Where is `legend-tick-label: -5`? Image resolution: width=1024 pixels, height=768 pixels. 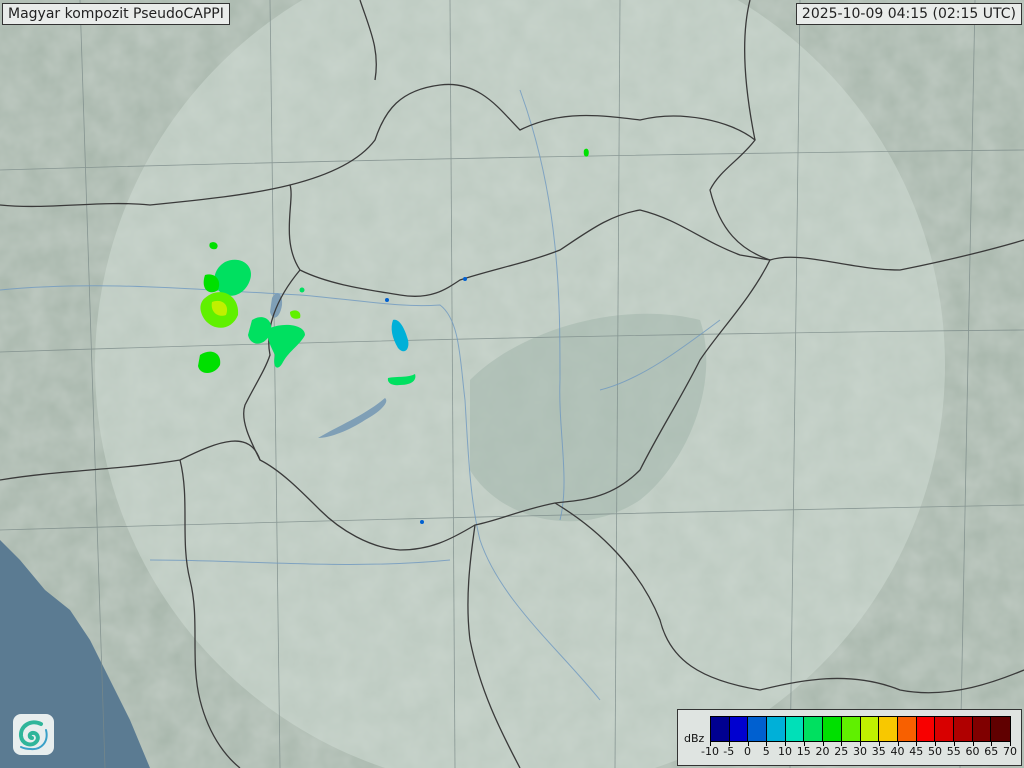 legend-tick-label: -5 is located at coordinates (729, 751).